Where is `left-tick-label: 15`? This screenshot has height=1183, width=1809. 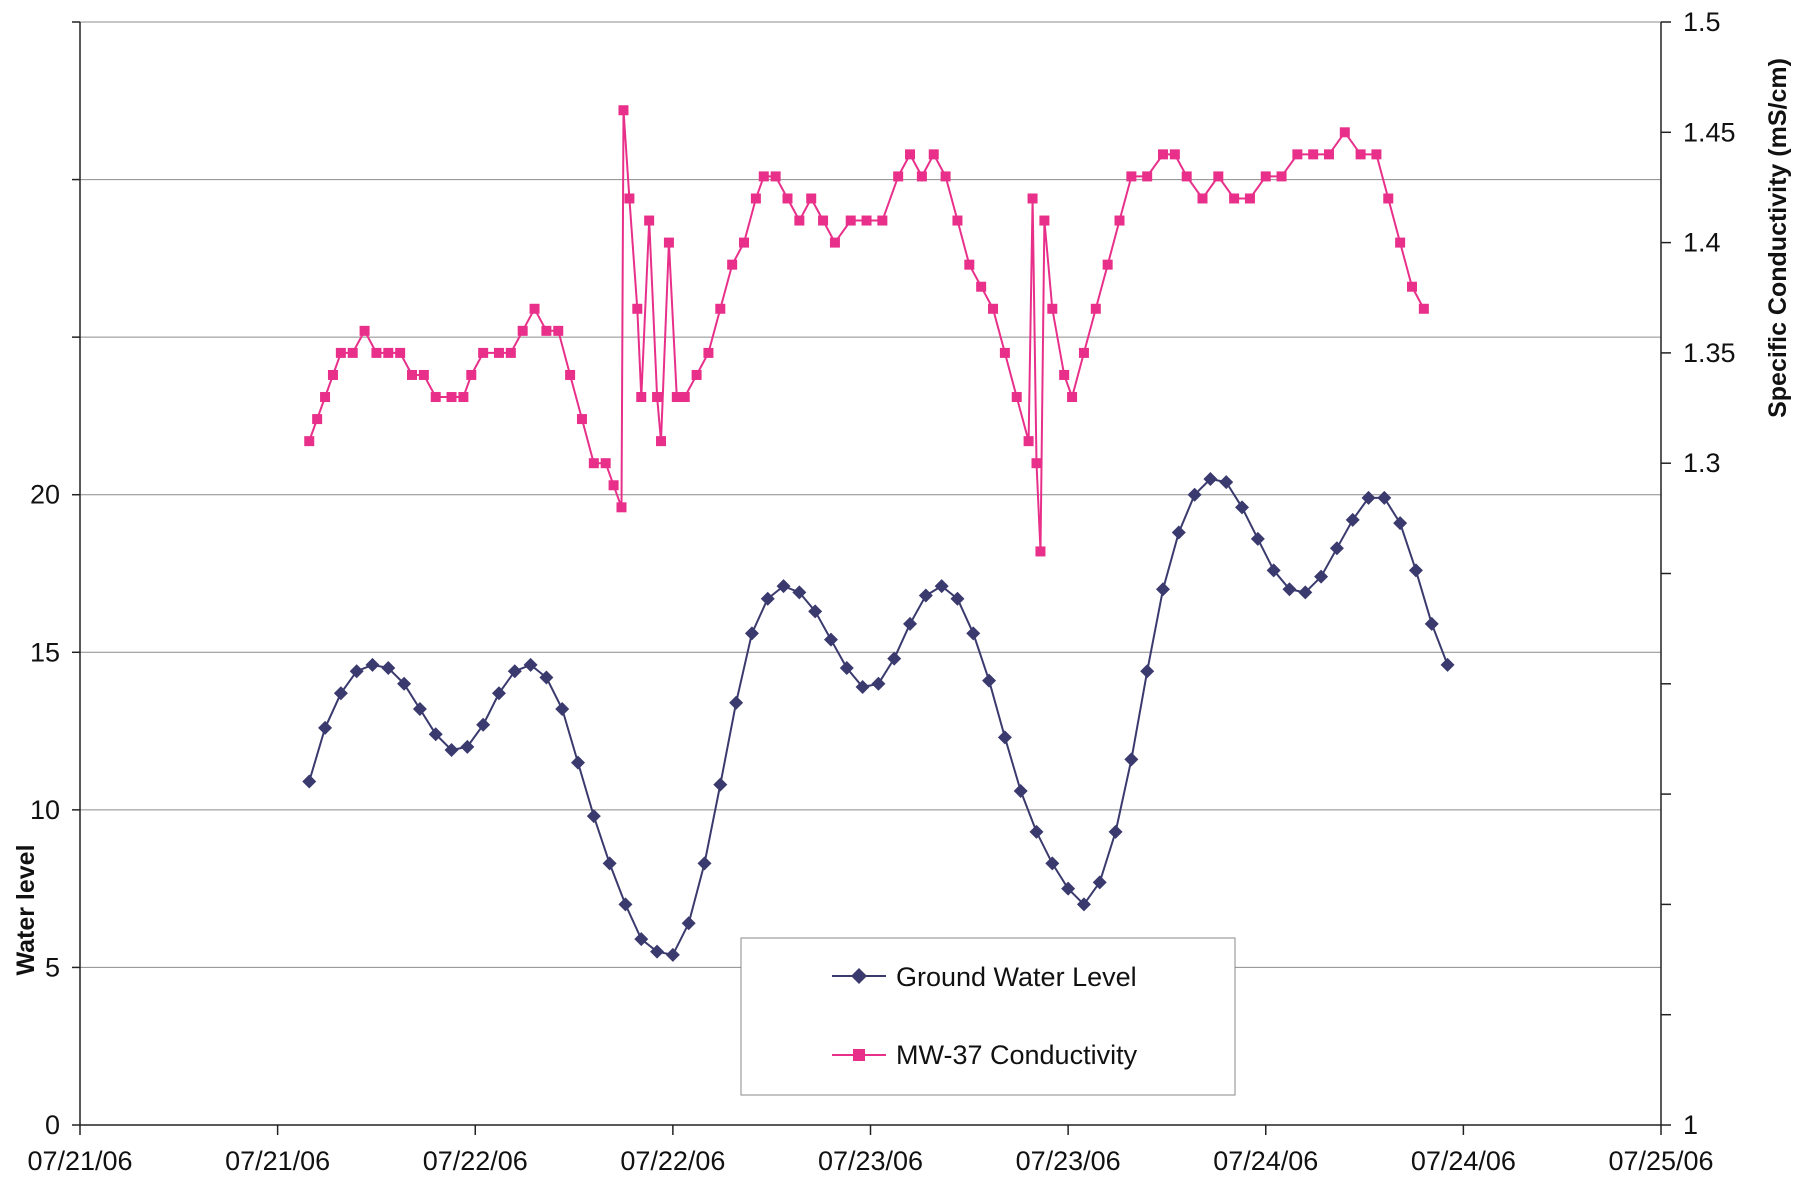 left-tick-label: 15 is located at coordinates (45, 652).